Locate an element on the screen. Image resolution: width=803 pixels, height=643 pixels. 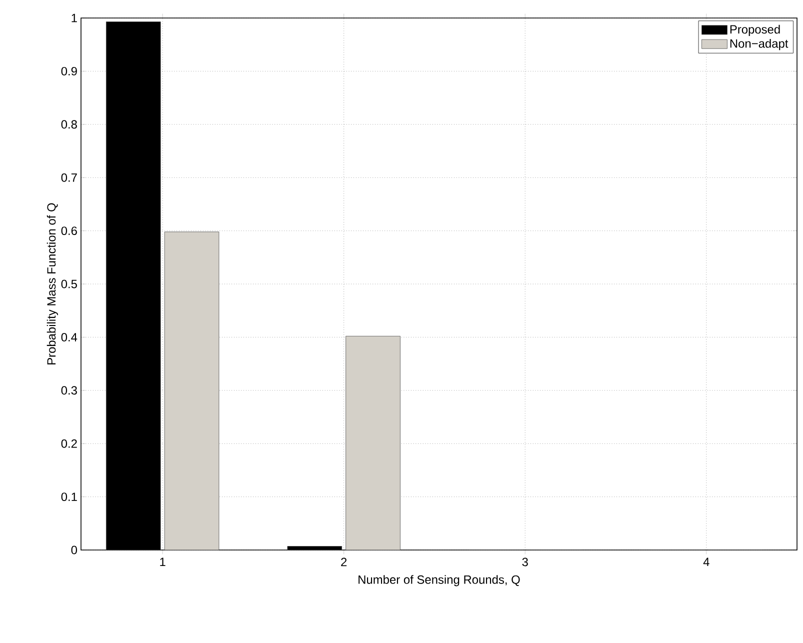
y-tick-label: 0.4 is located at coordinates (69, 337).